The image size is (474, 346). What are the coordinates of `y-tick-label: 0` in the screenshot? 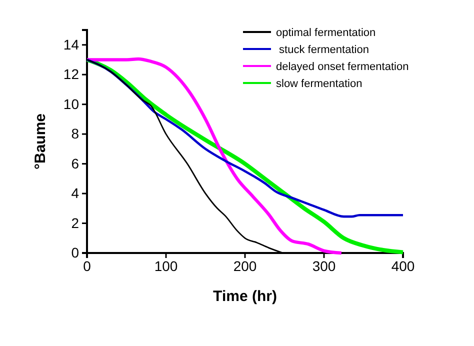 It's located at (75, 252).